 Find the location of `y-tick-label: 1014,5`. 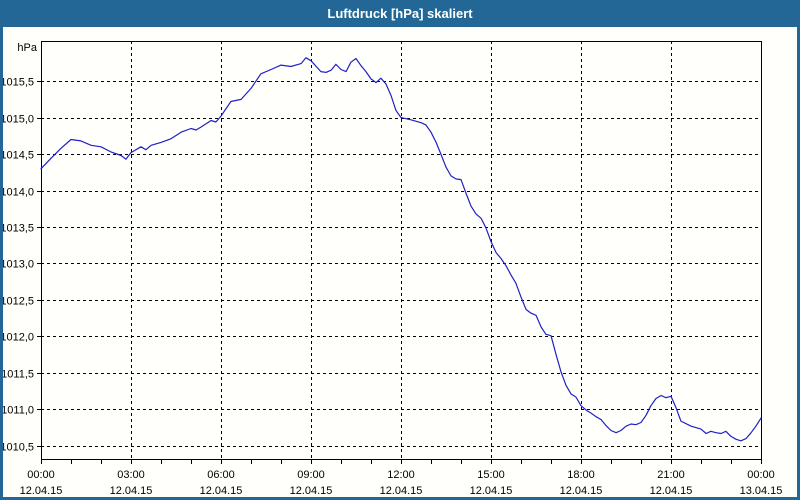

y-tick-label: 1014,5 is located at coordinates (18, 156).